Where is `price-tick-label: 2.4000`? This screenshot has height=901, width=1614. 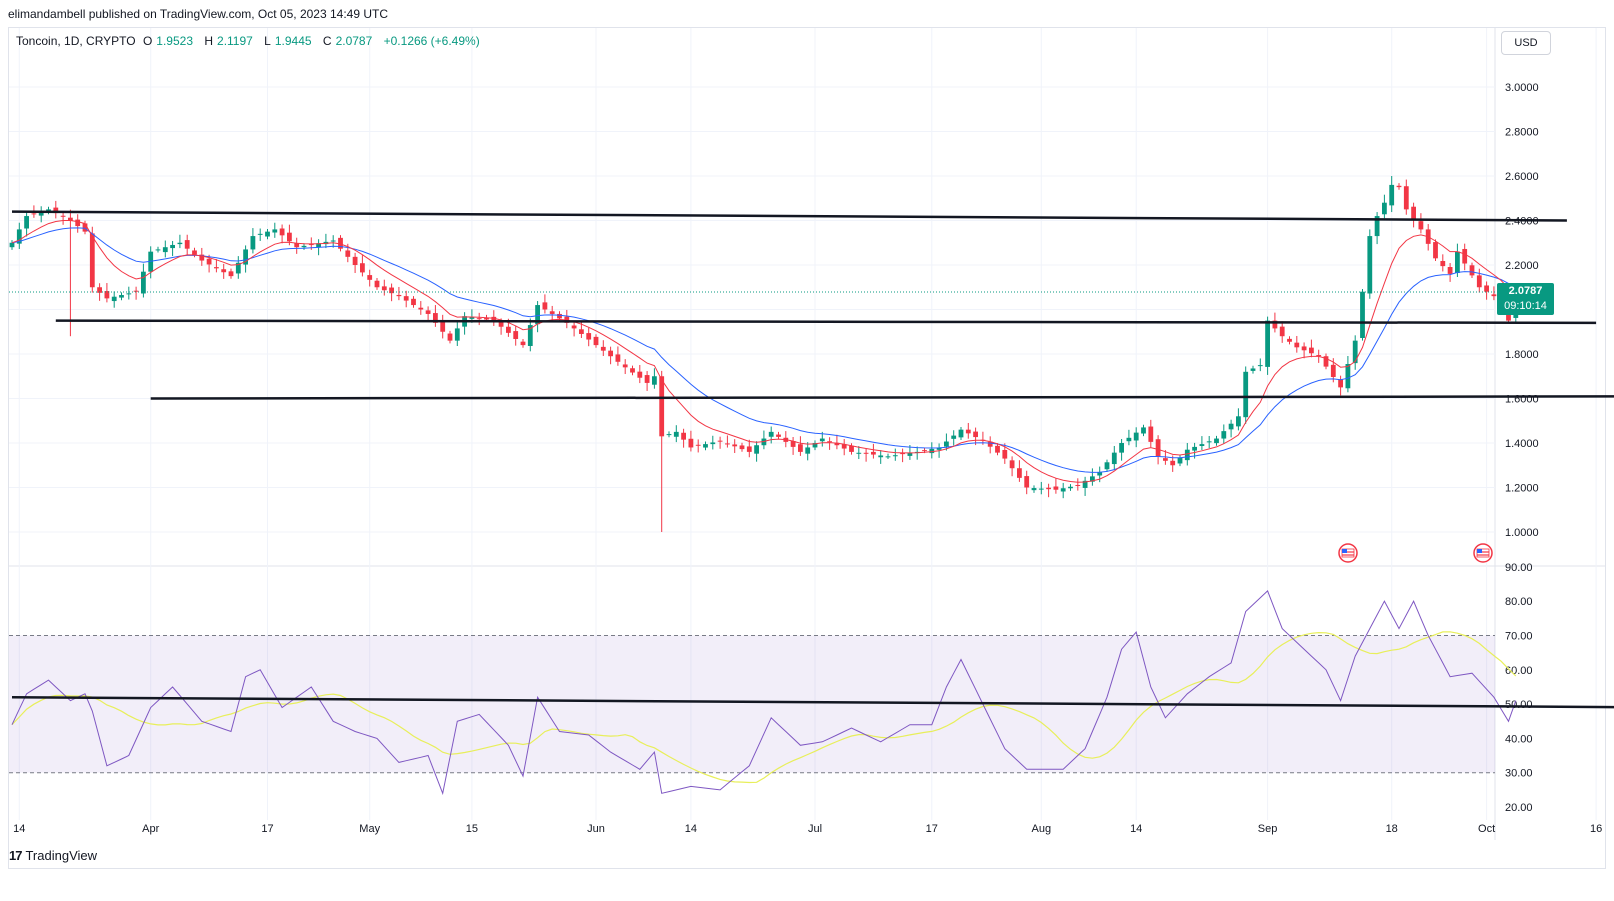
price-tick-label: 2.4000 is located at coordinates (1522, 222).